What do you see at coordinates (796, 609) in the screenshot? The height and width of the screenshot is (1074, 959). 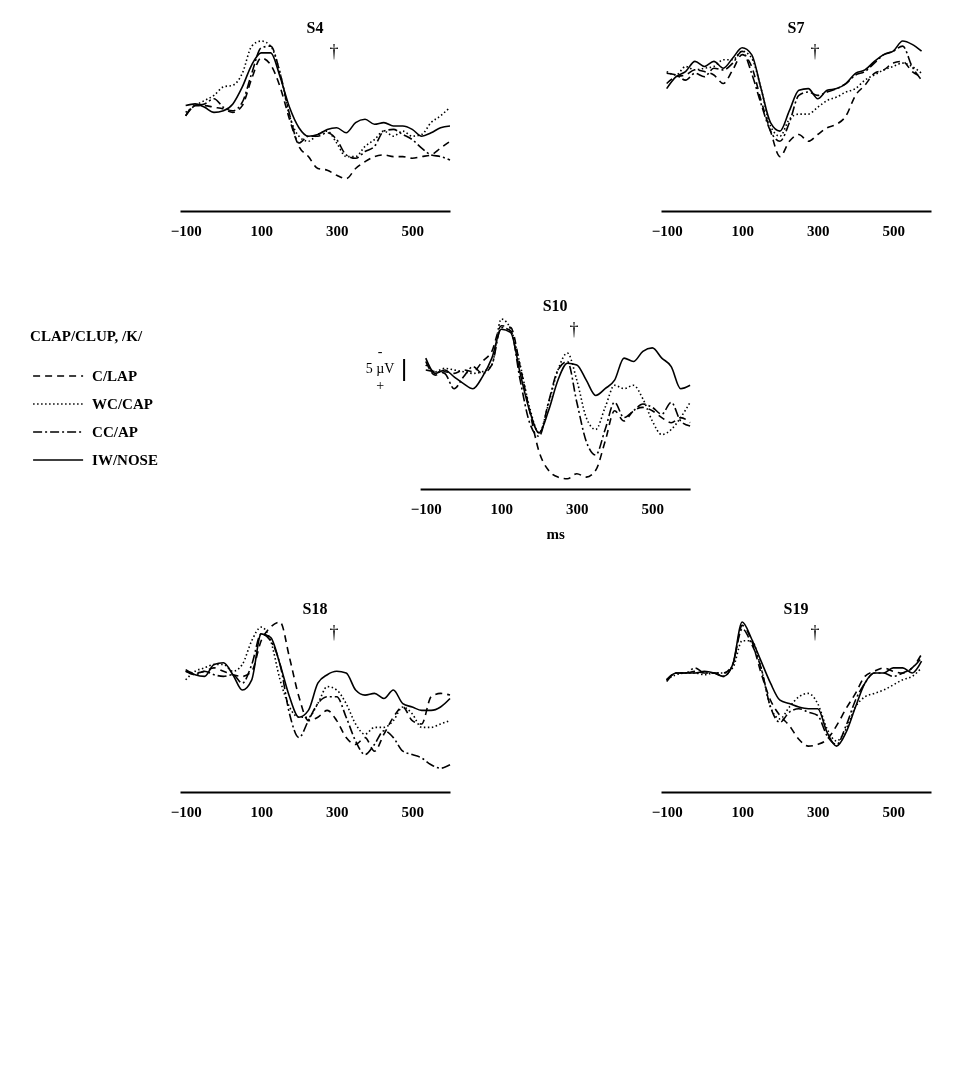 I see `chart-title: S19` at bounding box center [796, 609].